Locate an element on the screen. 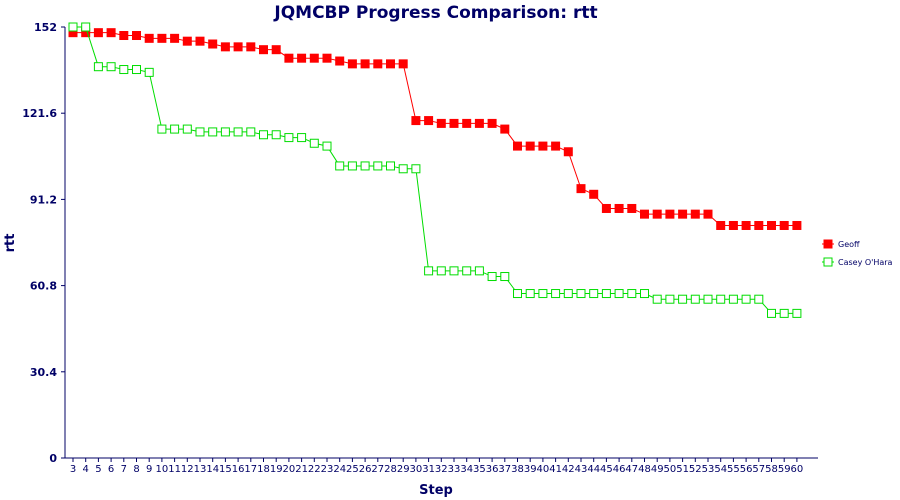 This screenshot has width=900, height=500. y-tick-label: 121.6 is located at coordinates (39, 113).